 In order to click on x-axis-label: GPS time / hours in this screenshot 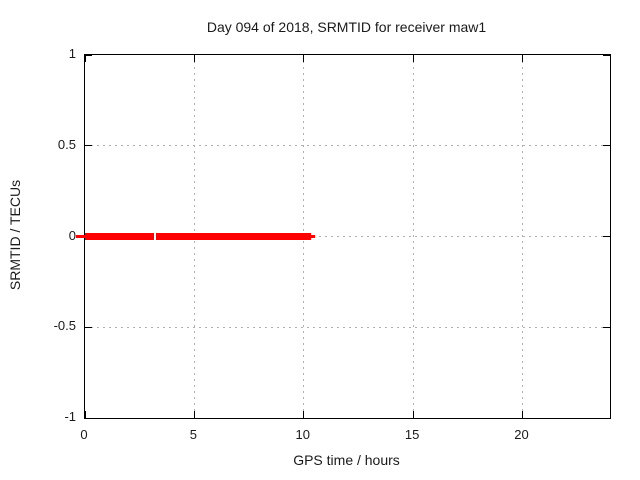, I will do `click(346, 460)`.